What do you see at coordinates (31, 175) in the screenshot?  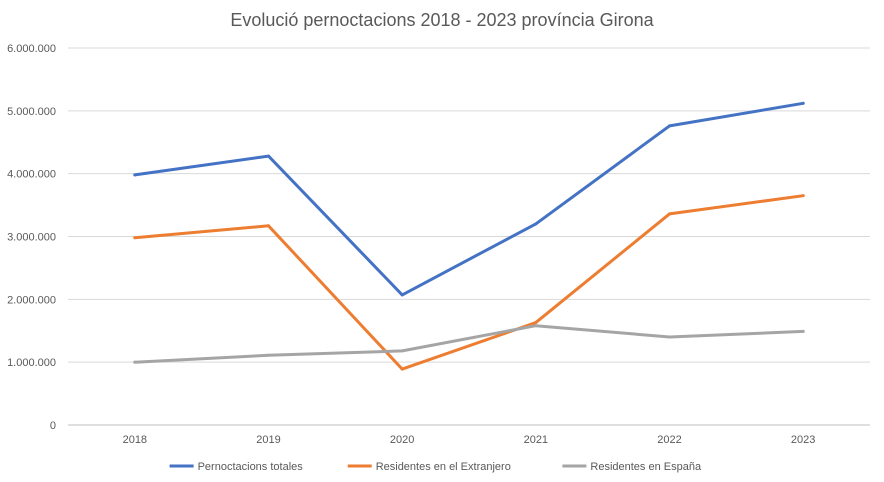 I see `y-tick-label: 4.000.000` at bounding box center [31, 175].